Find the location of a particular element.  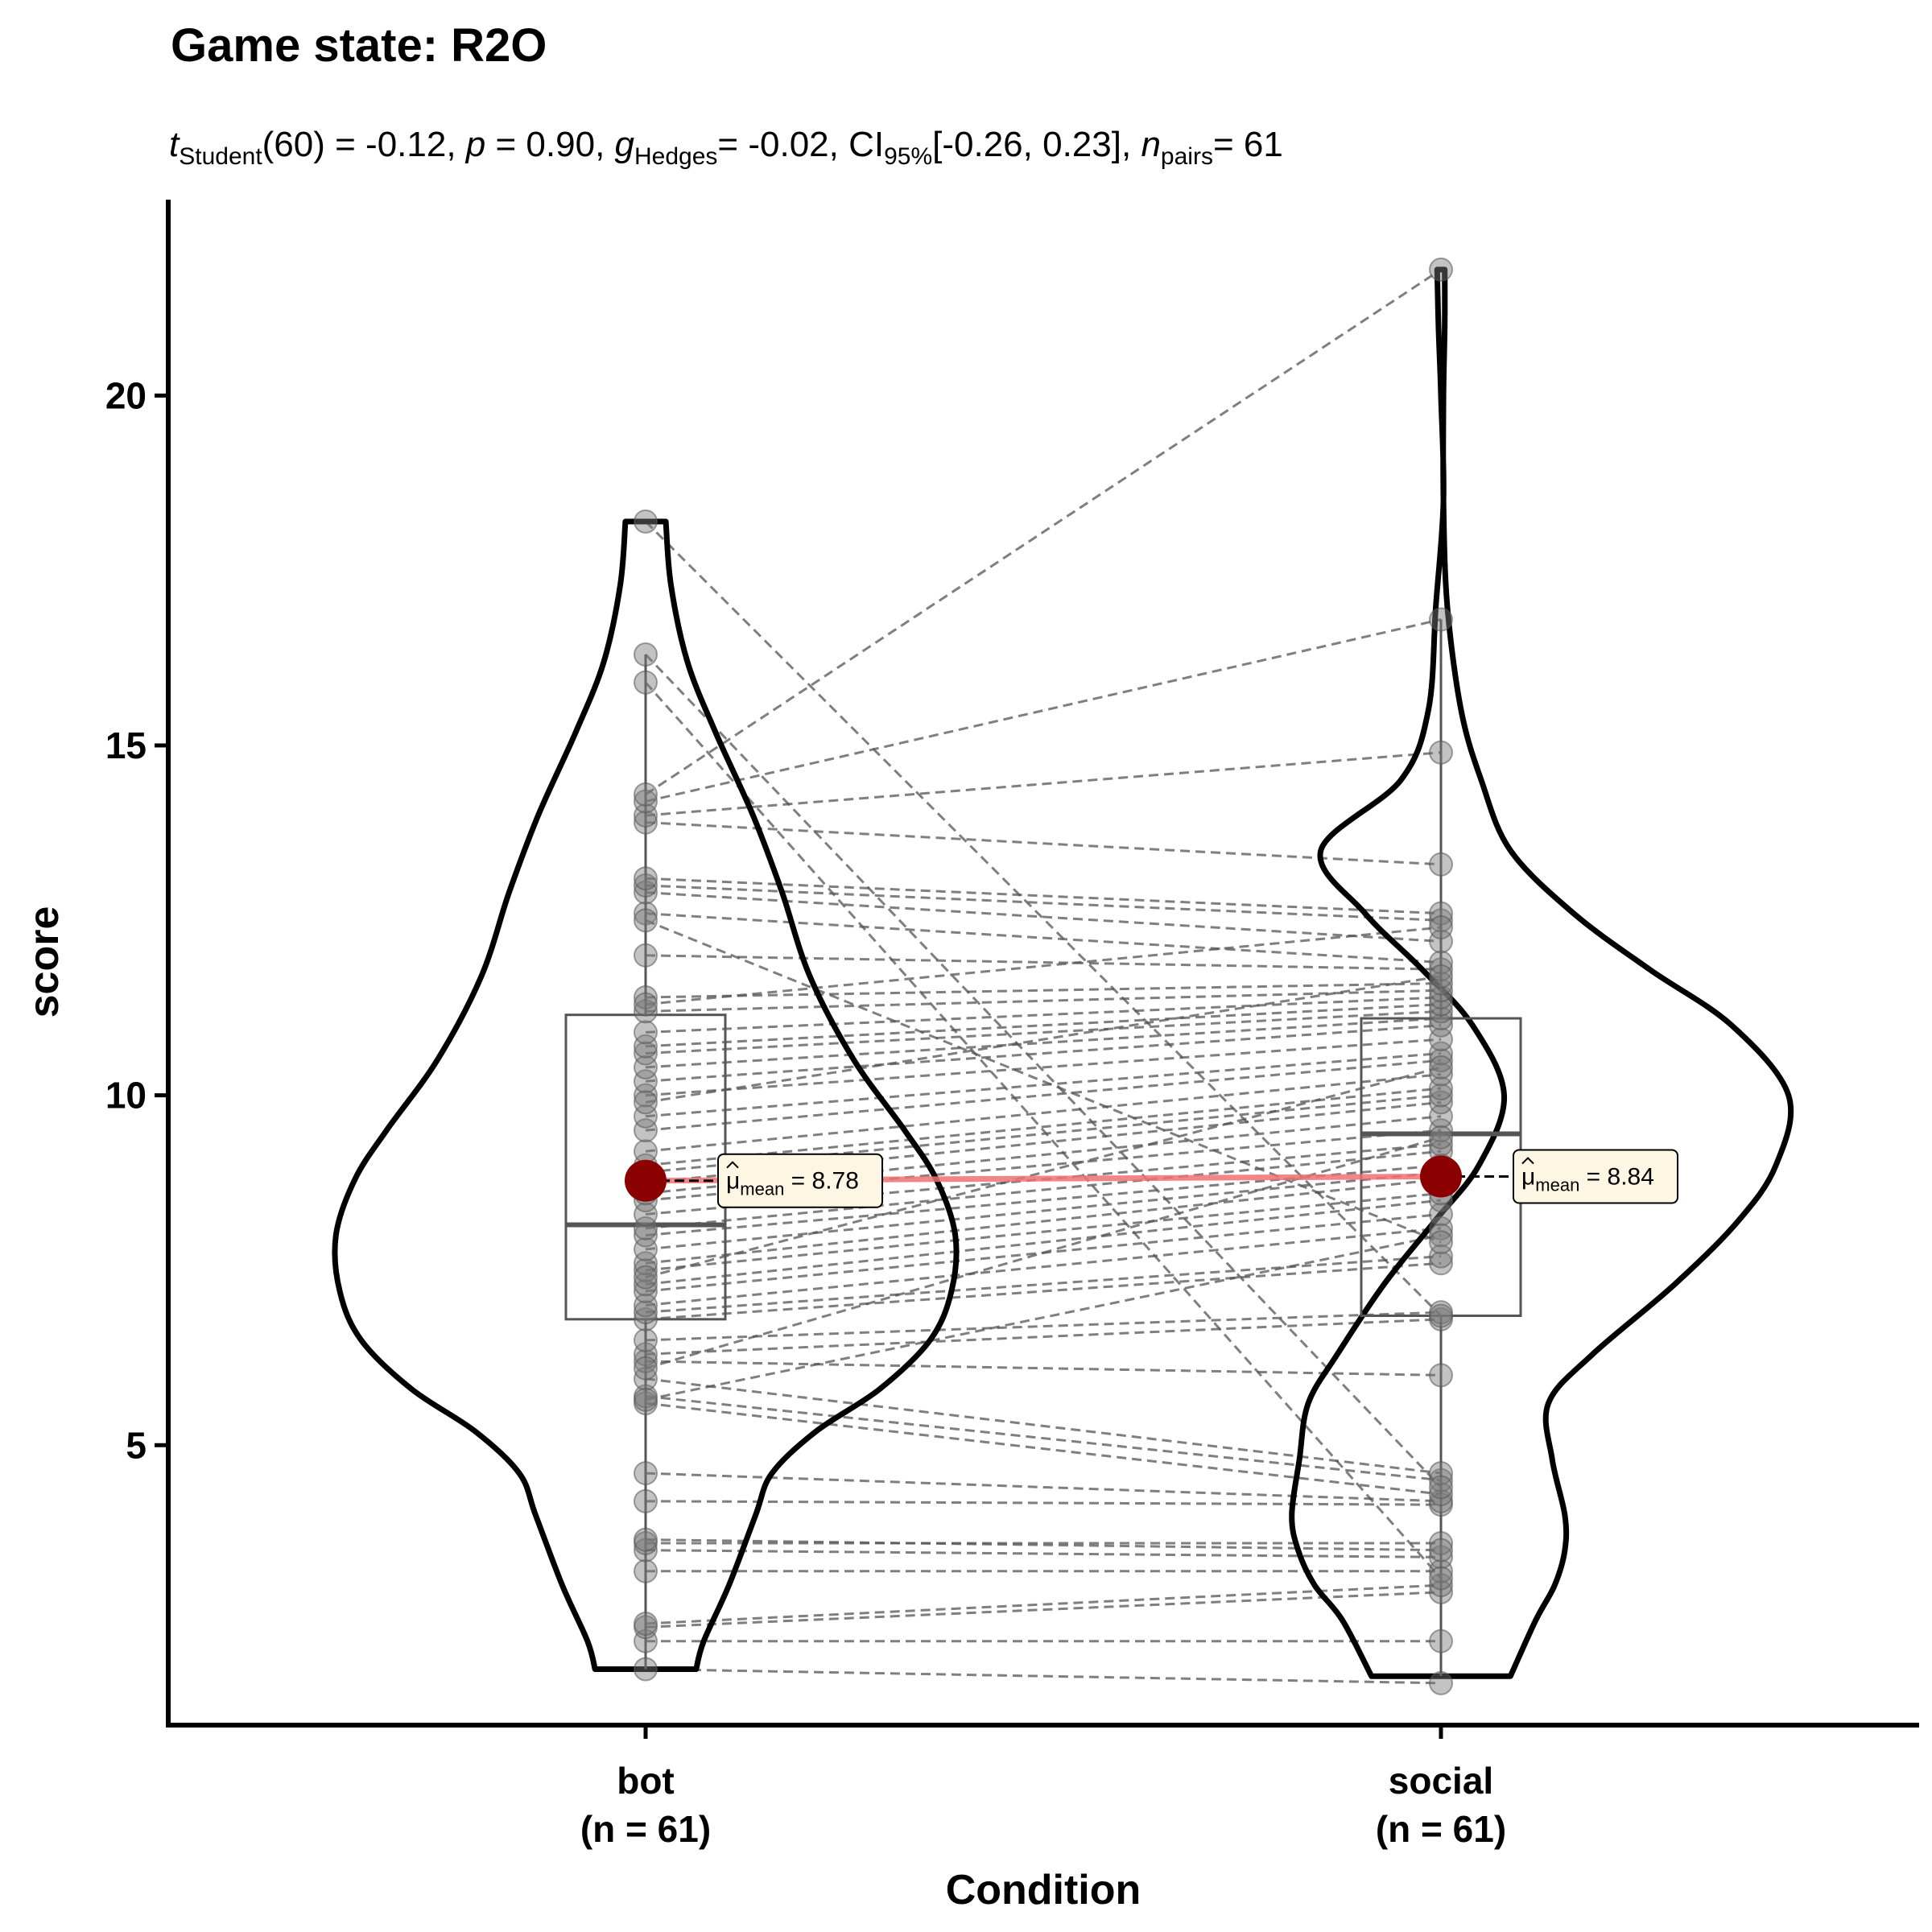

x-tick-label-social: social is located at coordinates (1441, 1781).